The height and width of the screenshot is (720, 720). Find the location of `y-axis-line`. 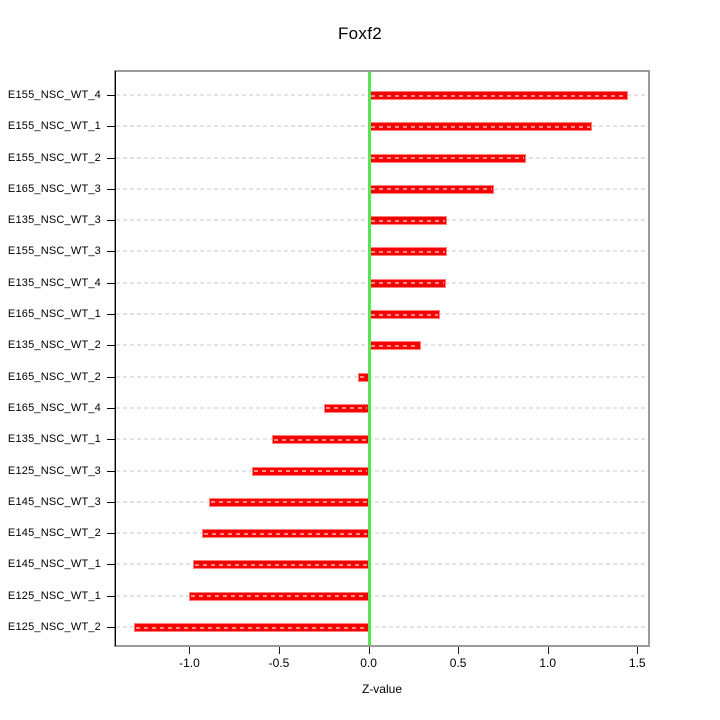

y-axis-line is located at coordinates (115, 358).